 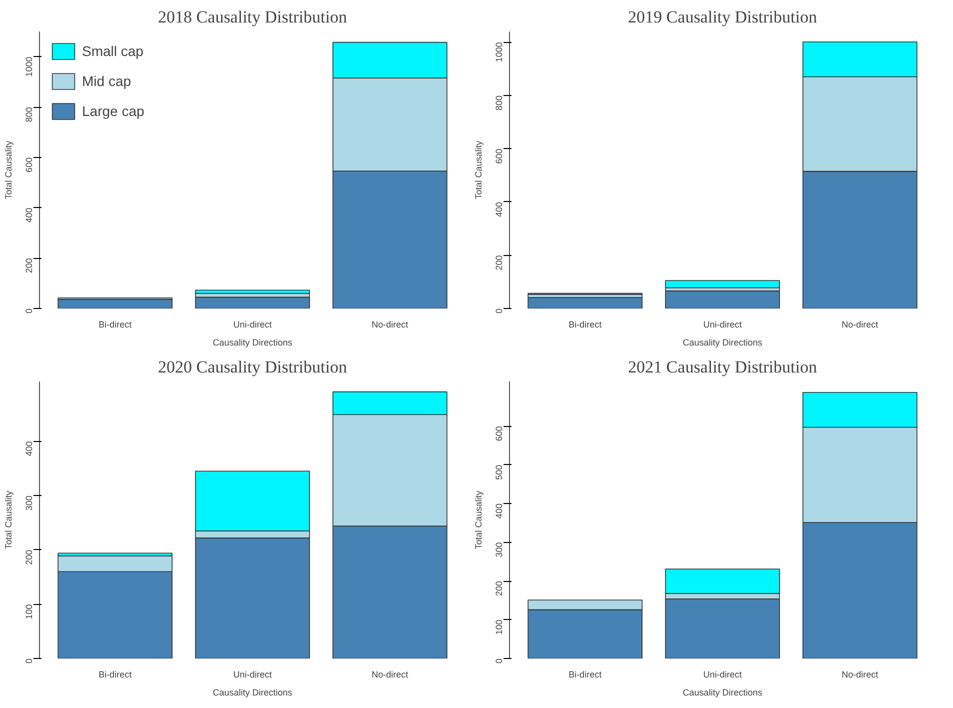 I want to click on y-tick-label: 500, so click(x=499, y=472).